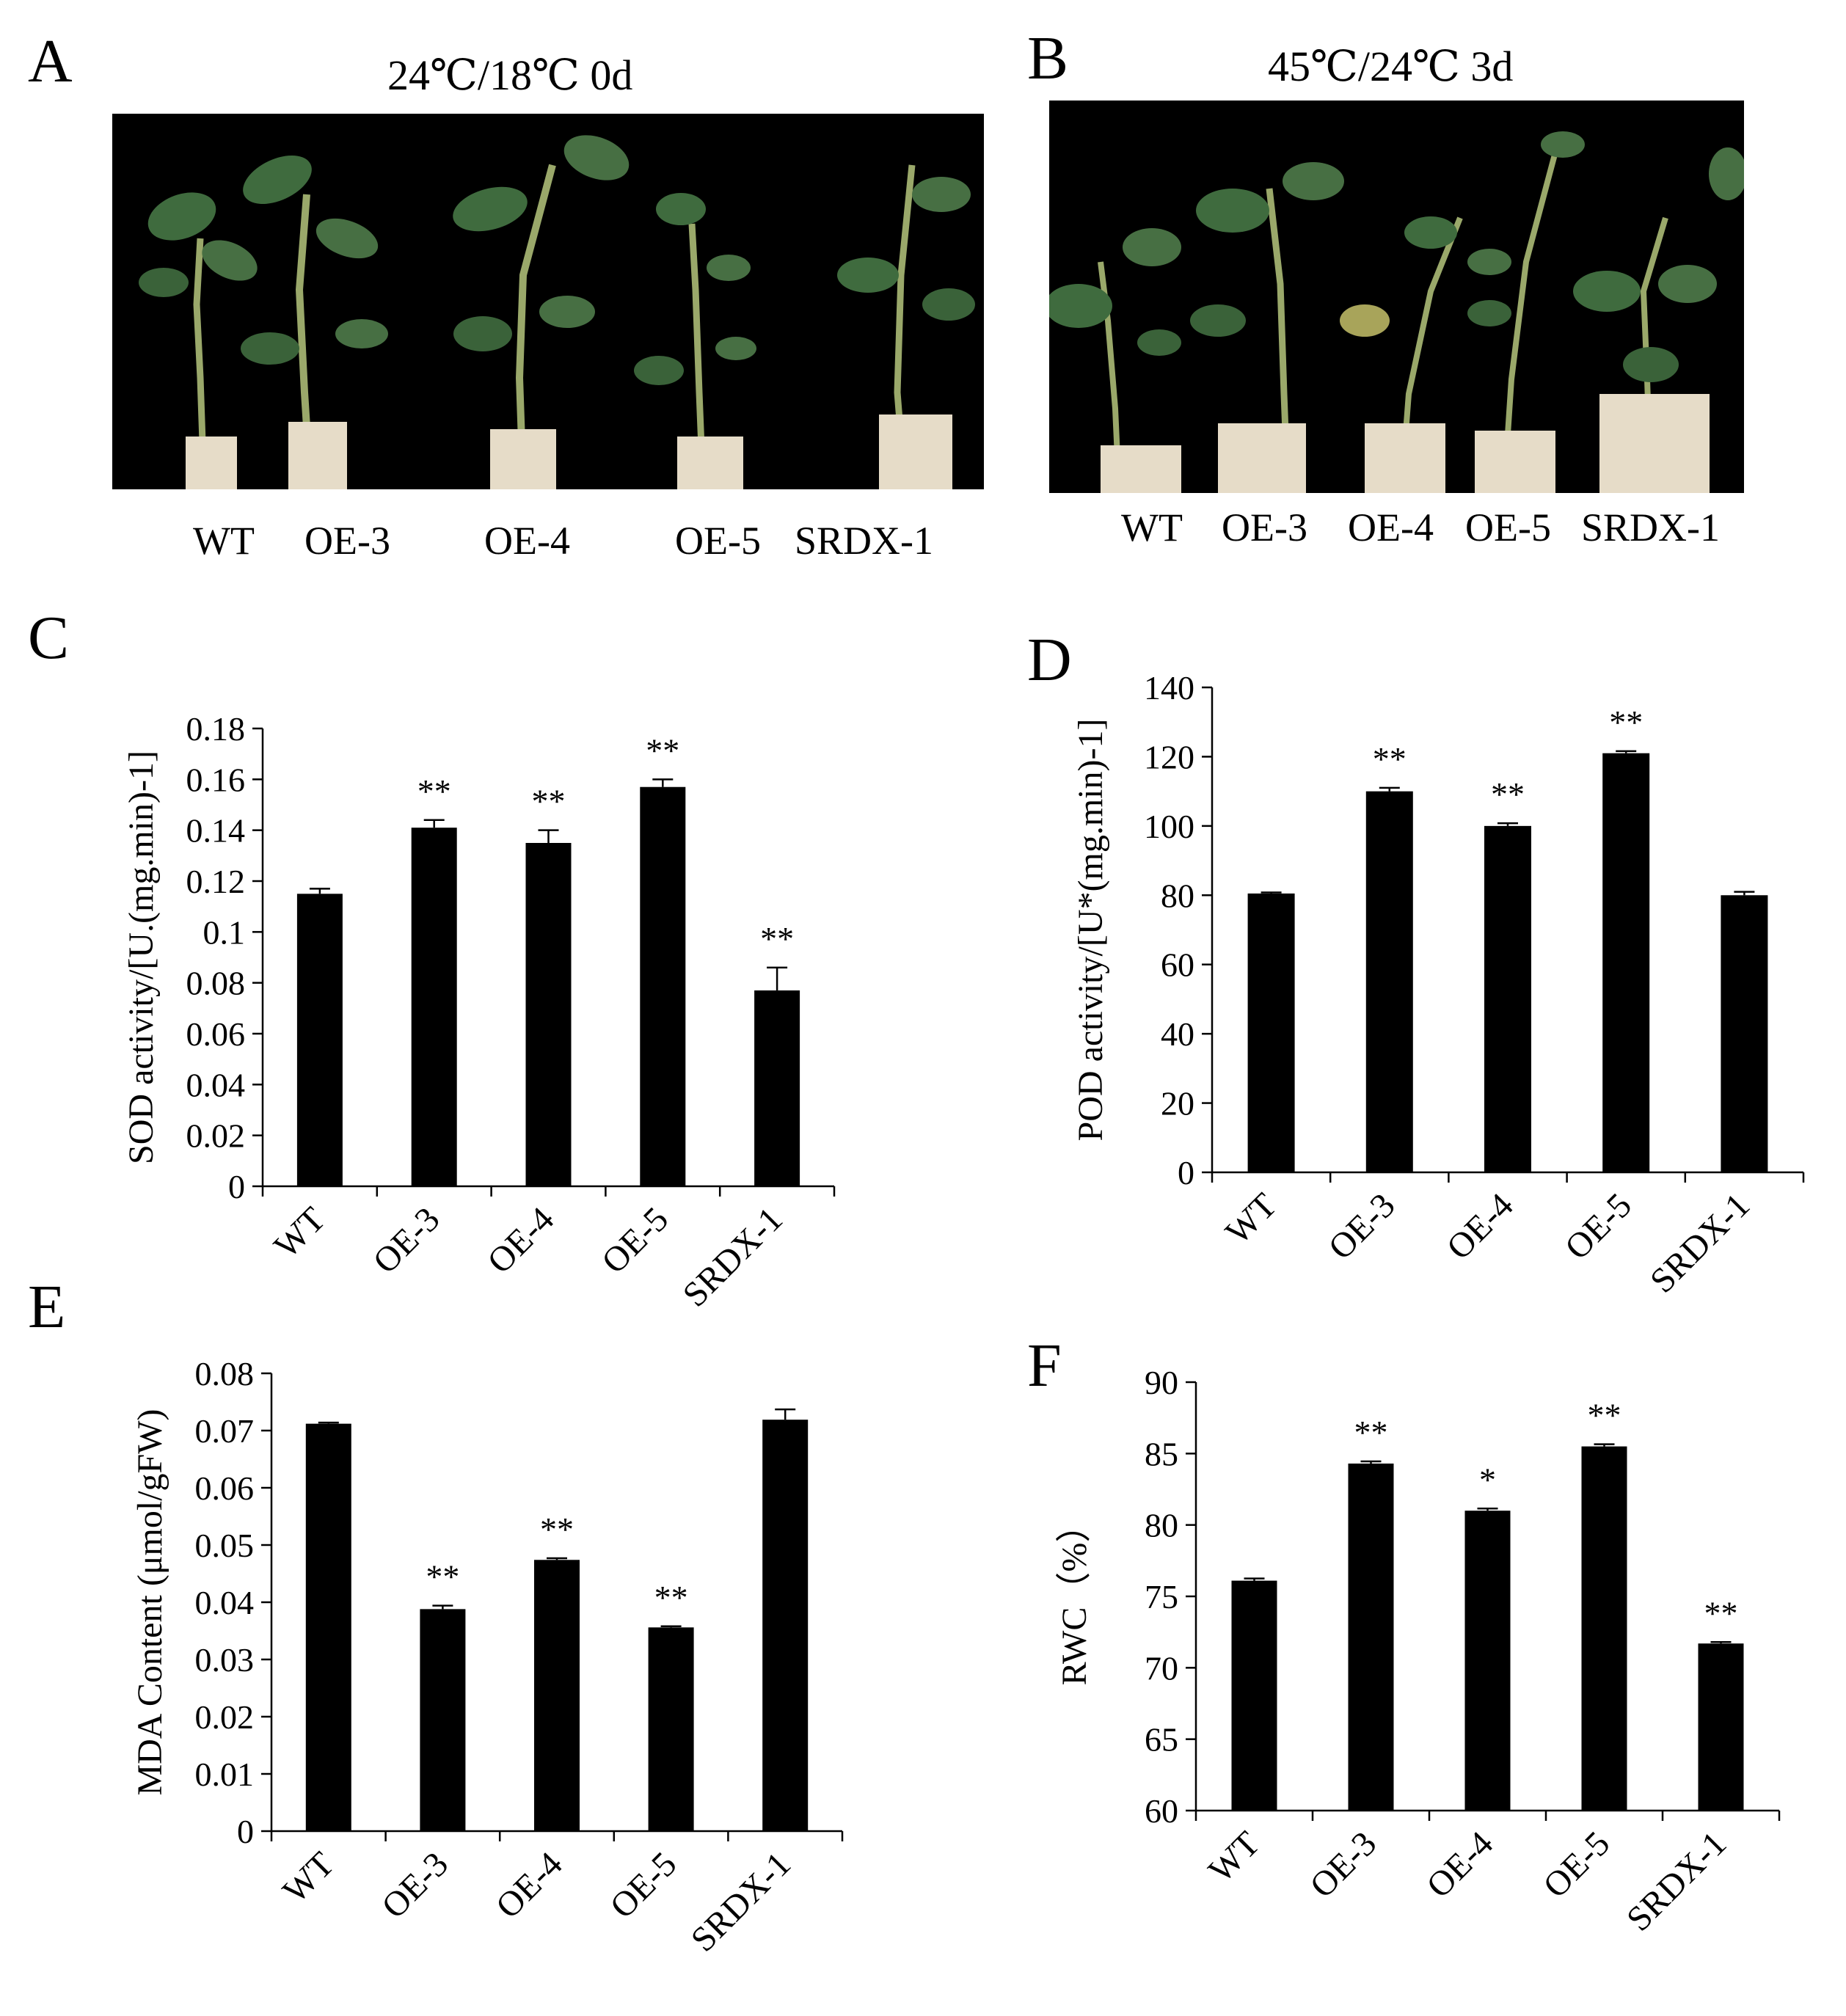  What do you see at coordinates (1676, 1881) in the screenshot?
I see `category-label-f: SRDX-1` at bounding box center [1676, 1881].